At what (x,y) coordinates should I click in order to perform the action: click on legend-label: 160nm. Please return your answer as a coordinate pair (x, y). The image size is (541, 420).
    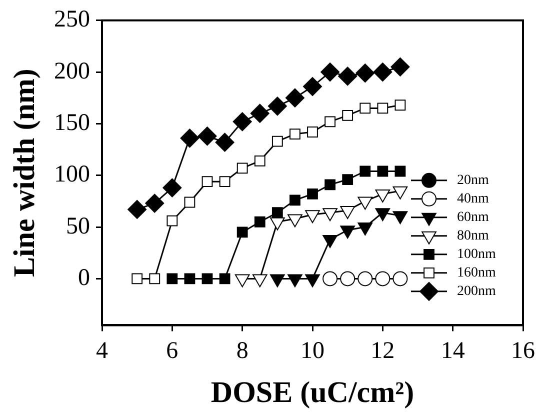
    Looking at the image, I should click on (476, 273).